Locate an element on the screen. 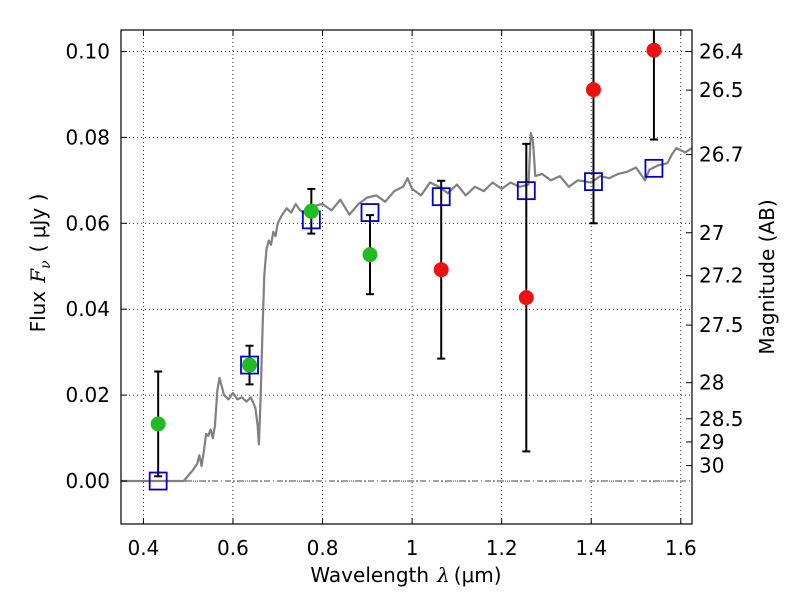  y-axis-title: Flux Fν ( μJy ) is located at coordinates (40, 263).